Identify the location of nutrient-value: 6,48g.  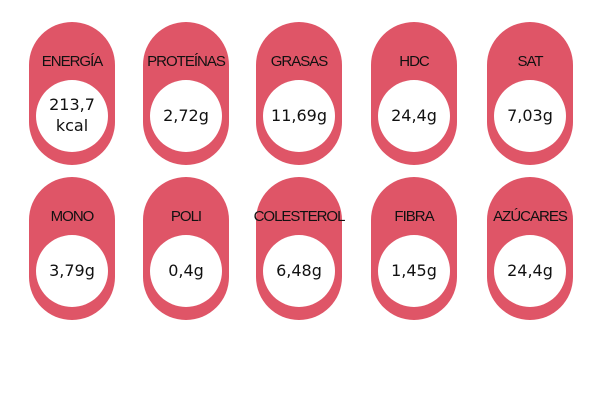
(299, 270).